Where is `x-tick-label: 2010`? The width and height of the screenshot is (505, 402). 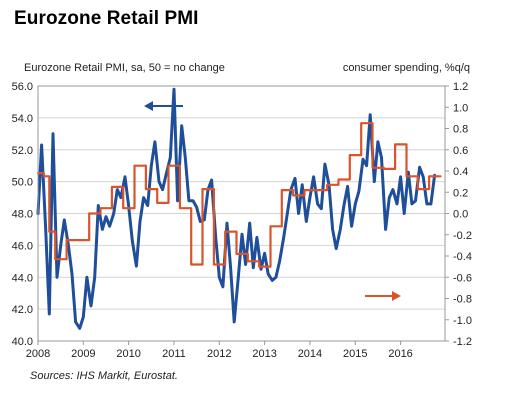
x-tick-label: 2010 is located at coordinates (128, 354).